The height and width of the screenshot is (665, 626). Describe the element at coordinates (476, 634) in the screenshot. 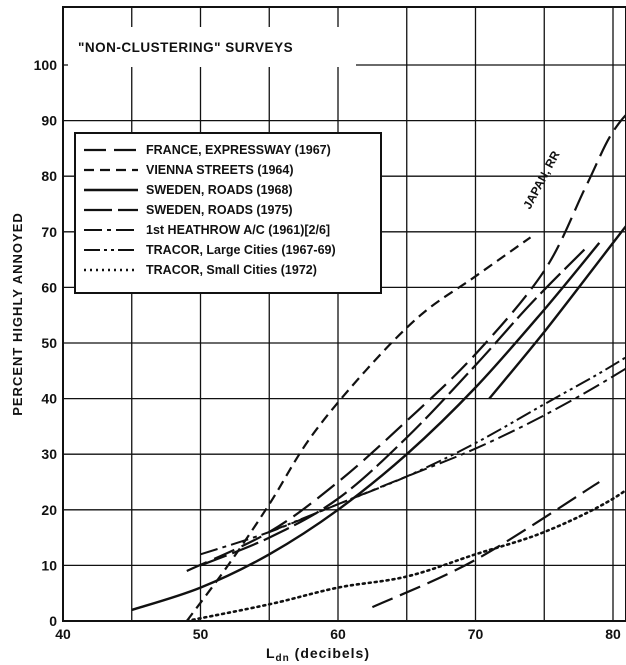

I see `x-tick-label: 70` at that location.